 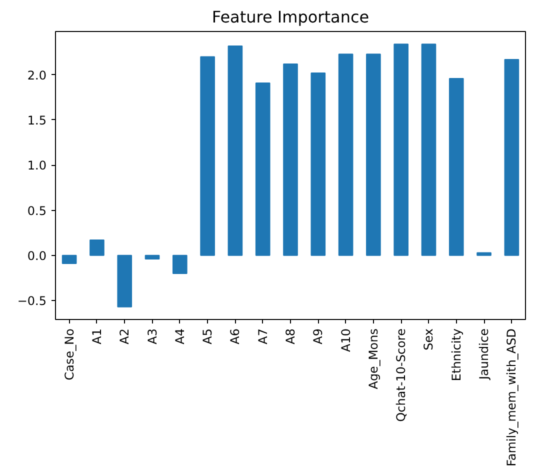 What do you see at coordinates (291, 336) in the screenshot?
I see `x-tick-label: A8` at bounding box center [291, 336].